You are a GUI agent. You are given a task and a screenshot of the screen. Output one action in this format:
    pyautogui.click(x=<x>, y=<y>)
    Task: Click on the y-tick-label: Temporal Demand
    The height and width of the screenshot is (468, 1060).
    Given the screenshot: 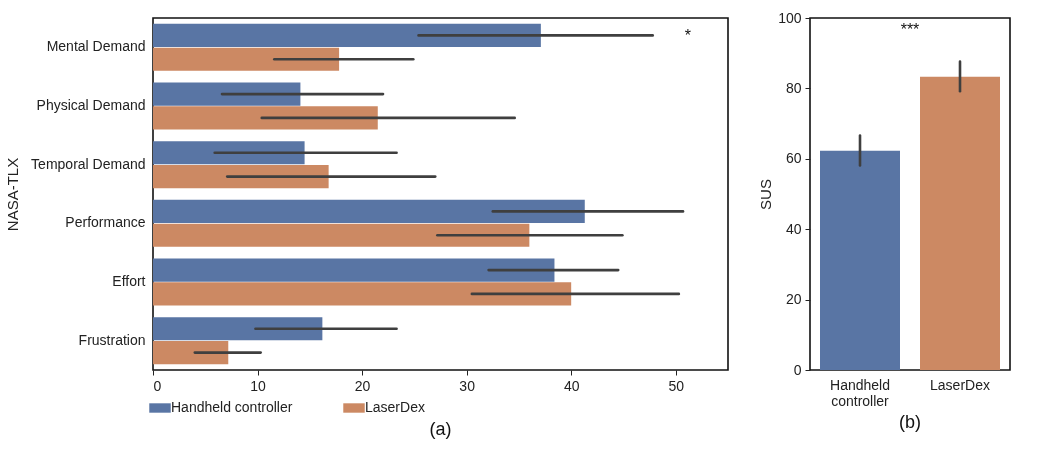 What is the action you would take?
    pyautogui.click(x=88, y=163)
    